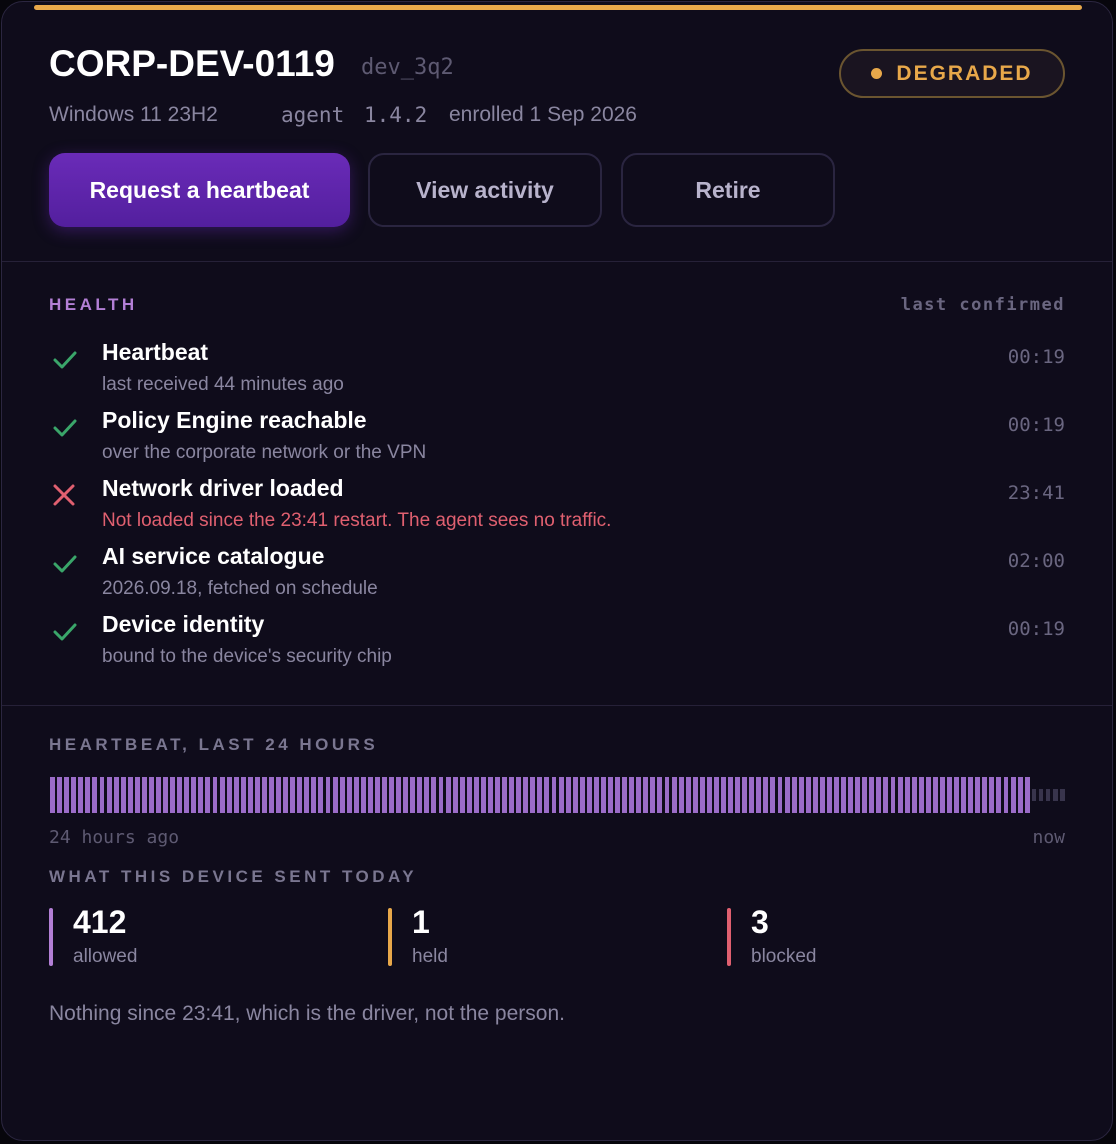 This screenshot has width=1116, height=1144. Describe the element at coordinates (728, 190) in the screenshot. I see `retire-button: Retire` at that location.